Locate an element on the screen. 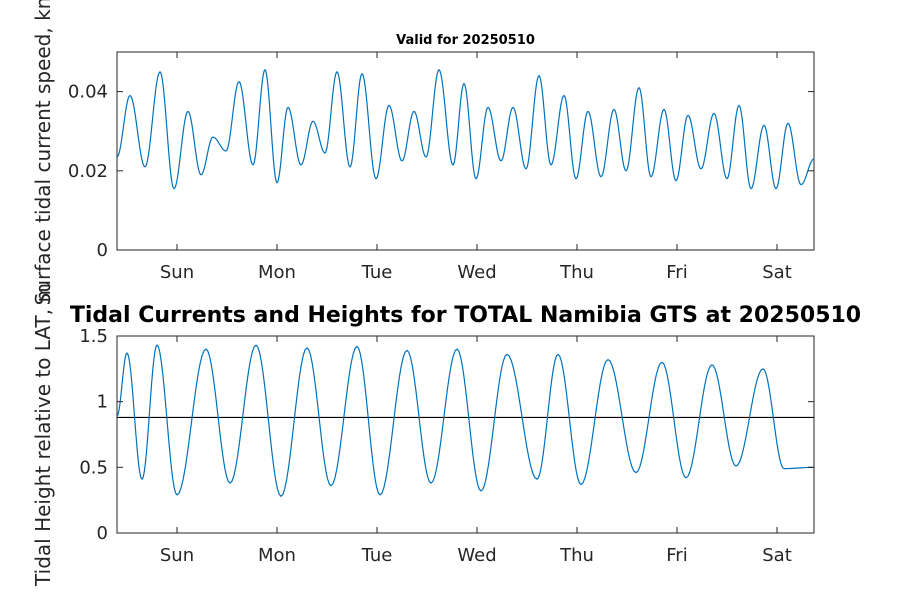 The width and height of the screenshot is (900, 600). y-tick-label: 0.5 is located at coordinates (93, 467).